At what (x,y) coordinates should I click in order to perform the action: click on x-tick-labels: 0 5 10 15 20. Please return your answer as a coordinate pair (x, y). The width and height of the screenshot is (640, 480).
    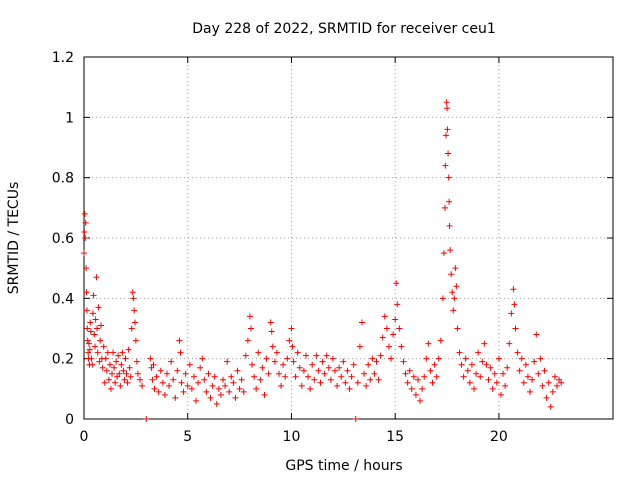
    Looking at the image, I should click on (294, 437).